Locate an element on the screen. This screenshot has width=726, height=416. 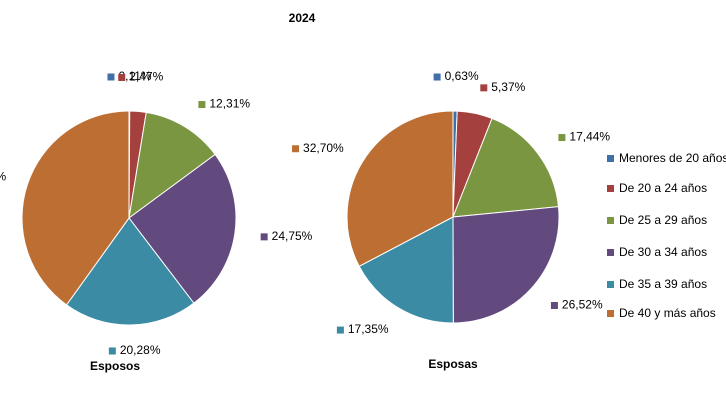
data-label: 26,52% is located at coordinates (582, 305).